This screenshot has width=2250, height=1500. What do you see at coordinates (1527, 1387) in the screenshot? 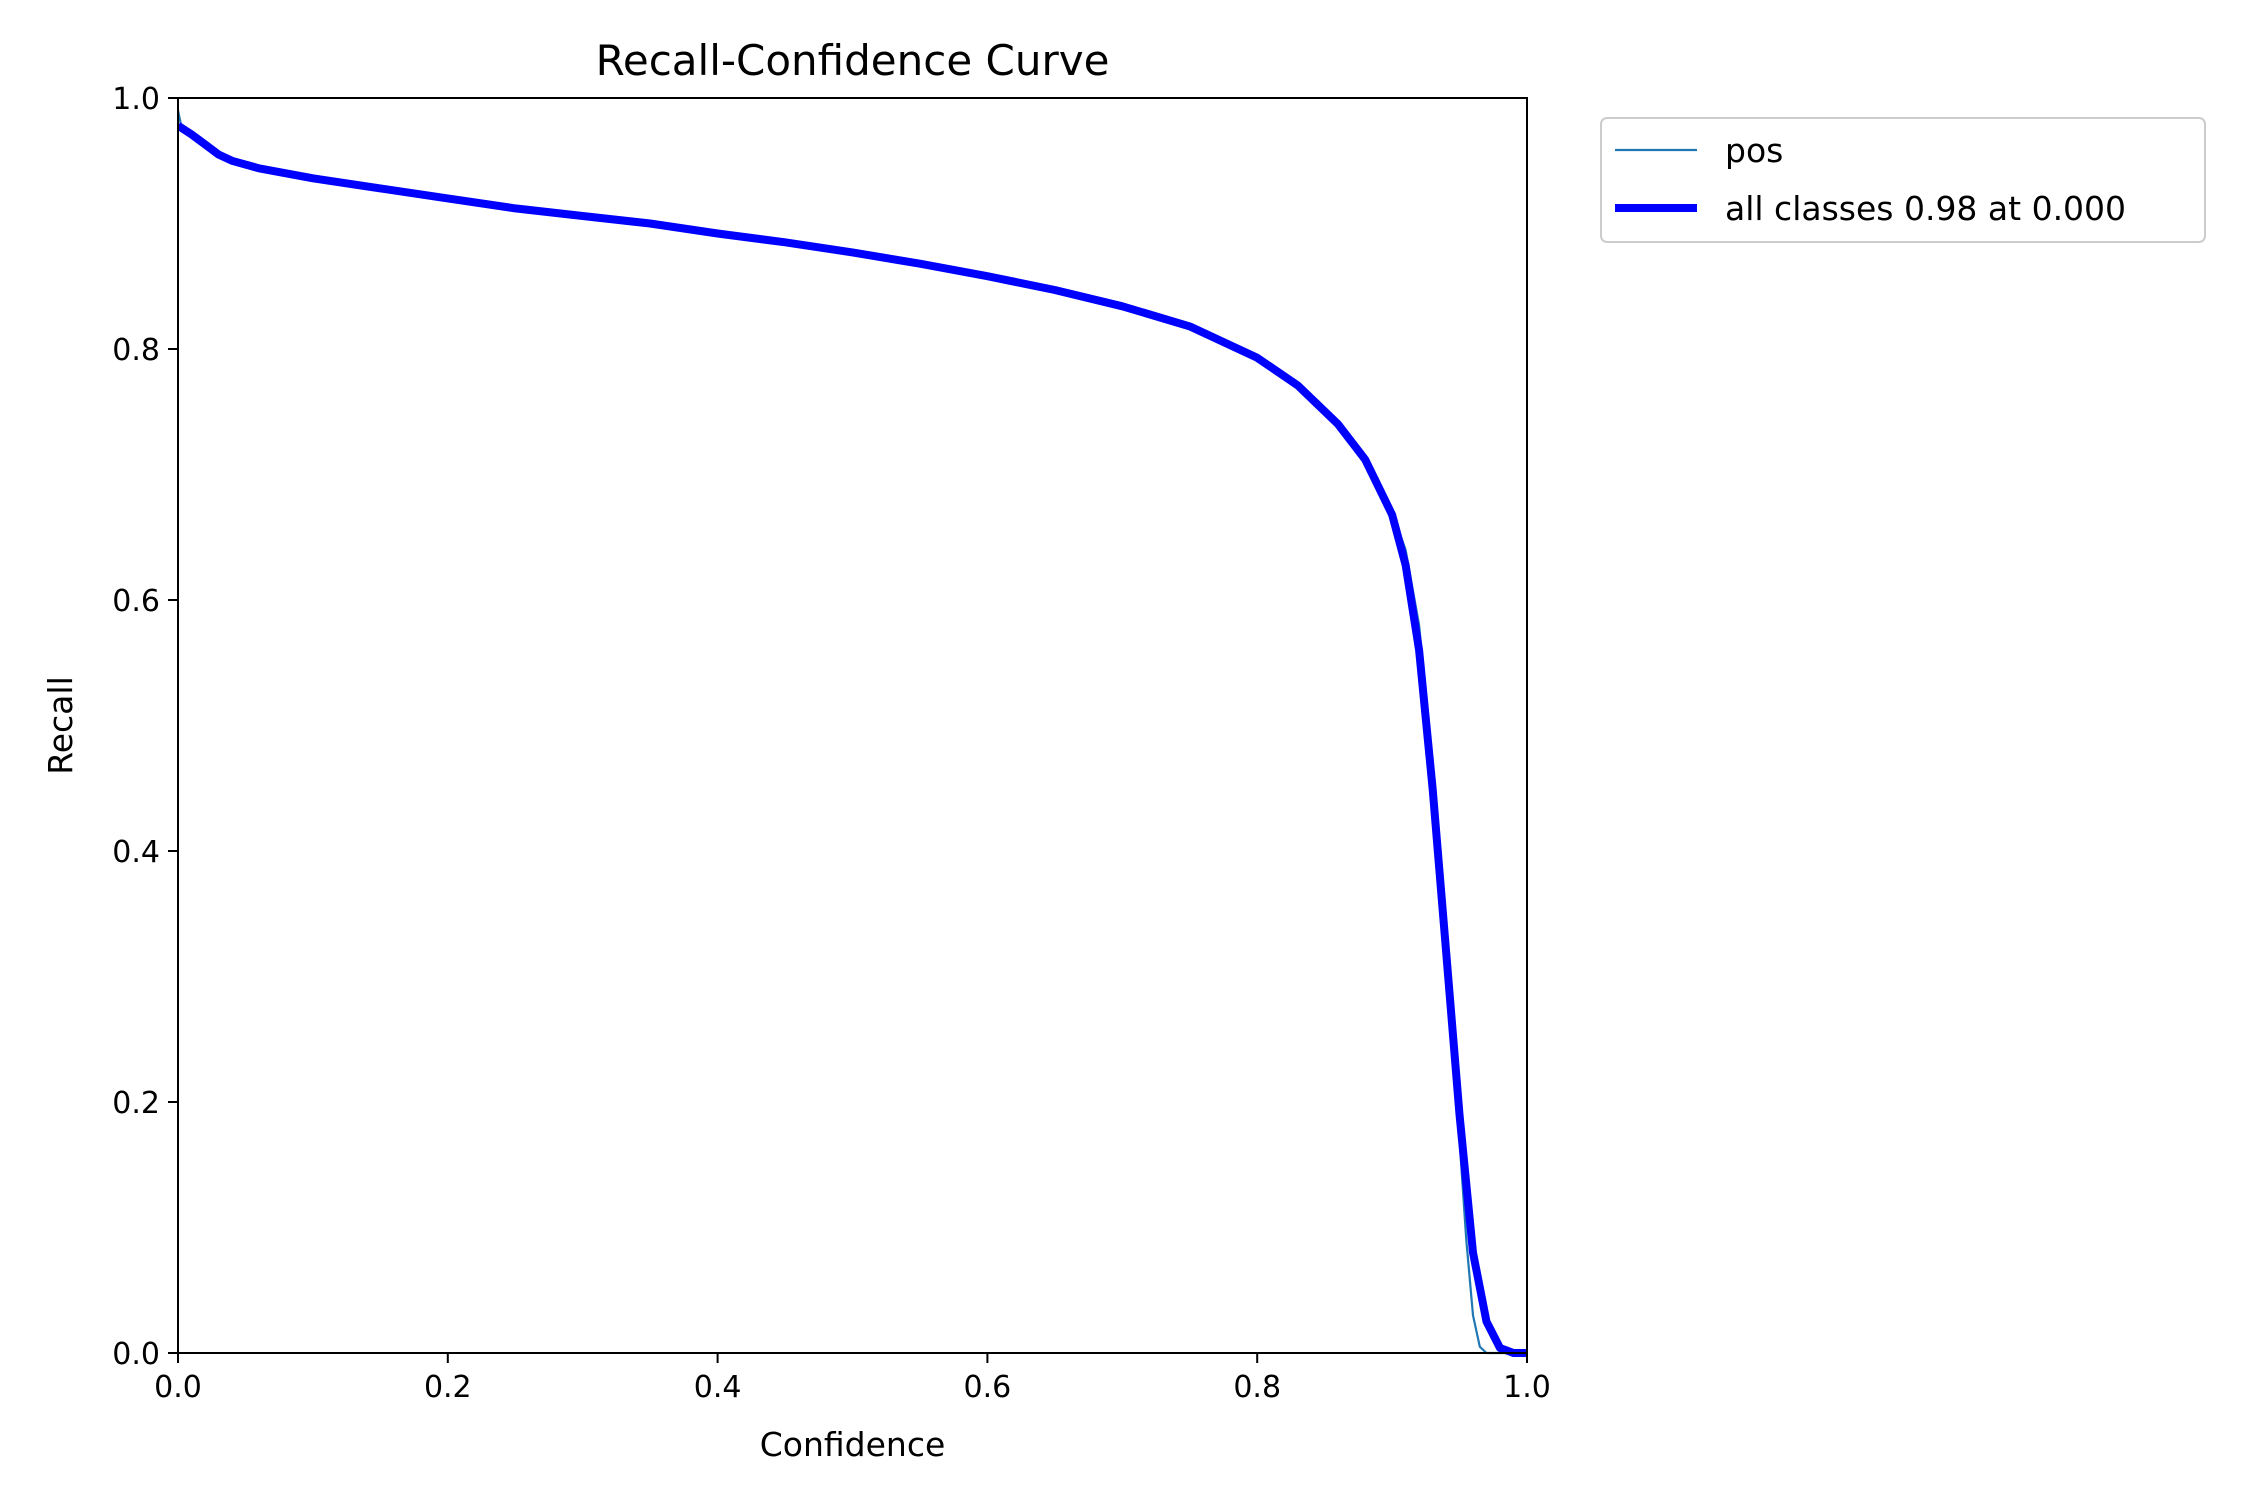
I see `x-tick-label: 1.0` at bounding box center [1527, 1387].